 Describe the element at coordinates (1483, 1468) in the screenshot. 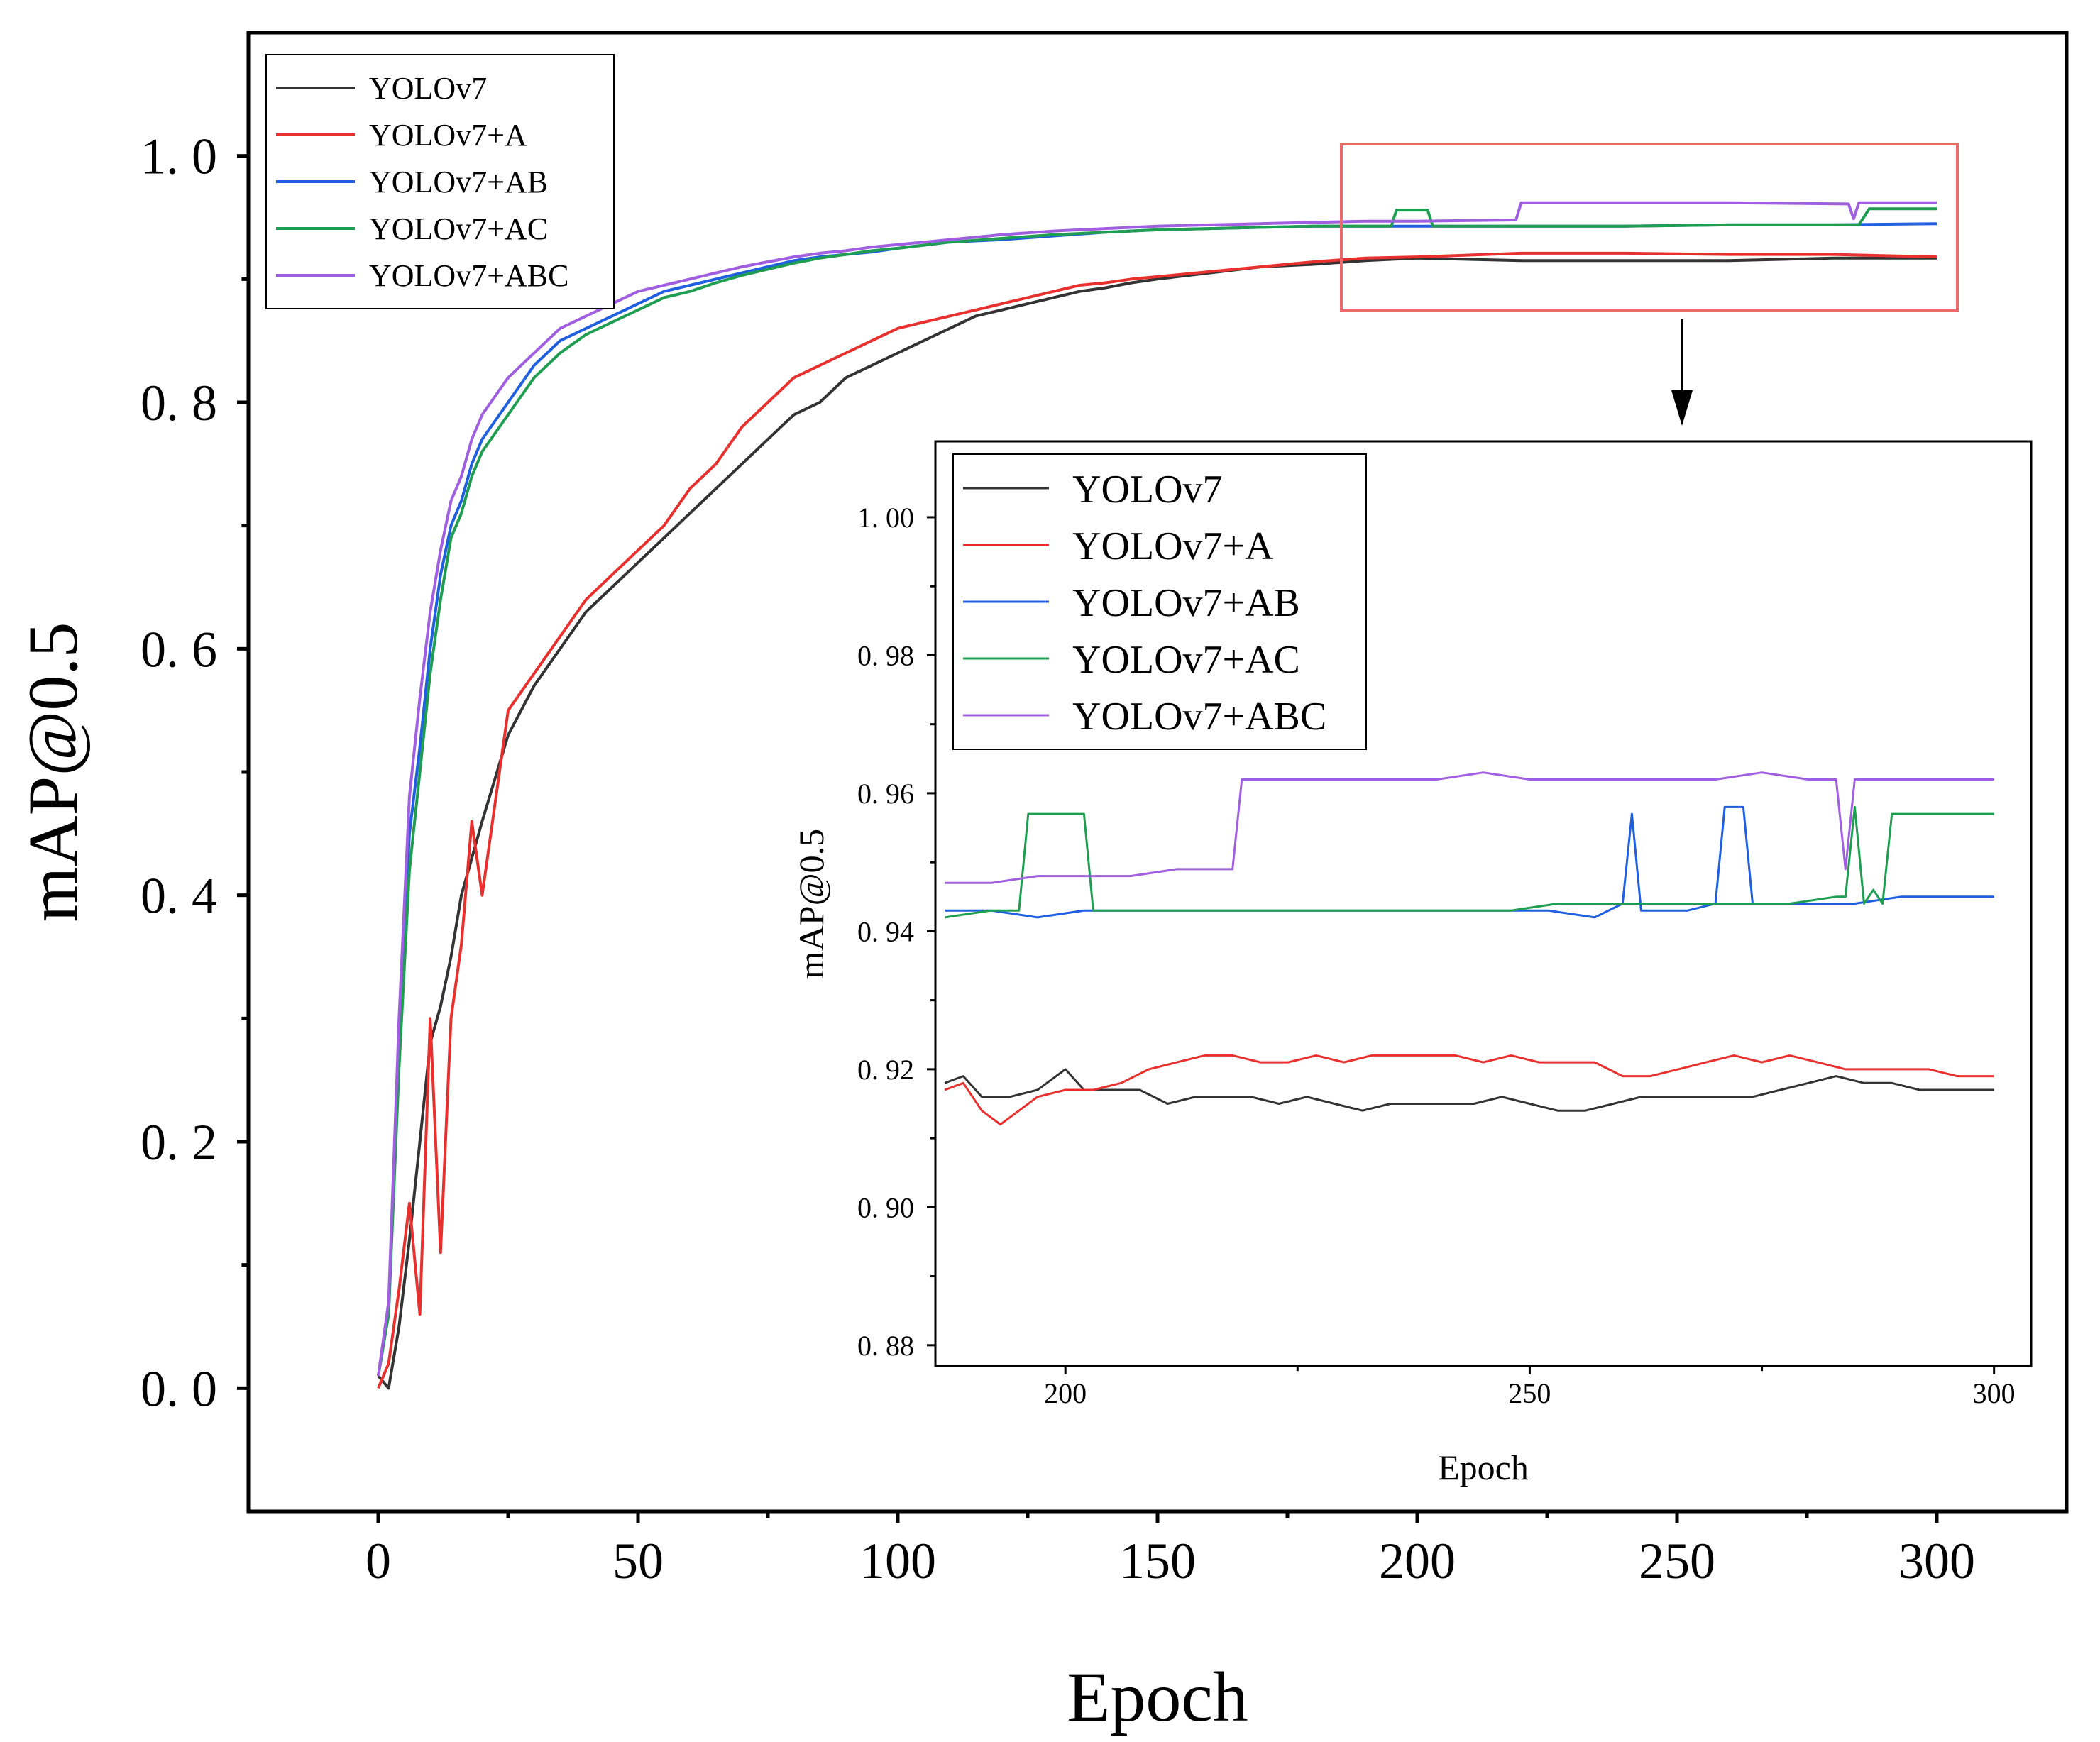

I see `inset-x-axis-title: Epoch` at that location.